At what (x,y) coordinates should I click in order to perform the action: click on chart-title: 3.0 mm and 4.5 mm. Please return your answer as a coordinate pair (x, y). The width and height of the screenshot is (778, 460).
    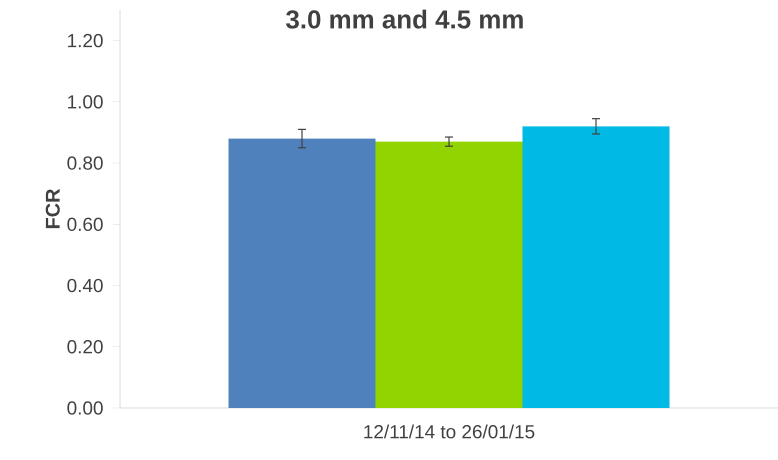
    Looking at the image, I should click on (404, 19).